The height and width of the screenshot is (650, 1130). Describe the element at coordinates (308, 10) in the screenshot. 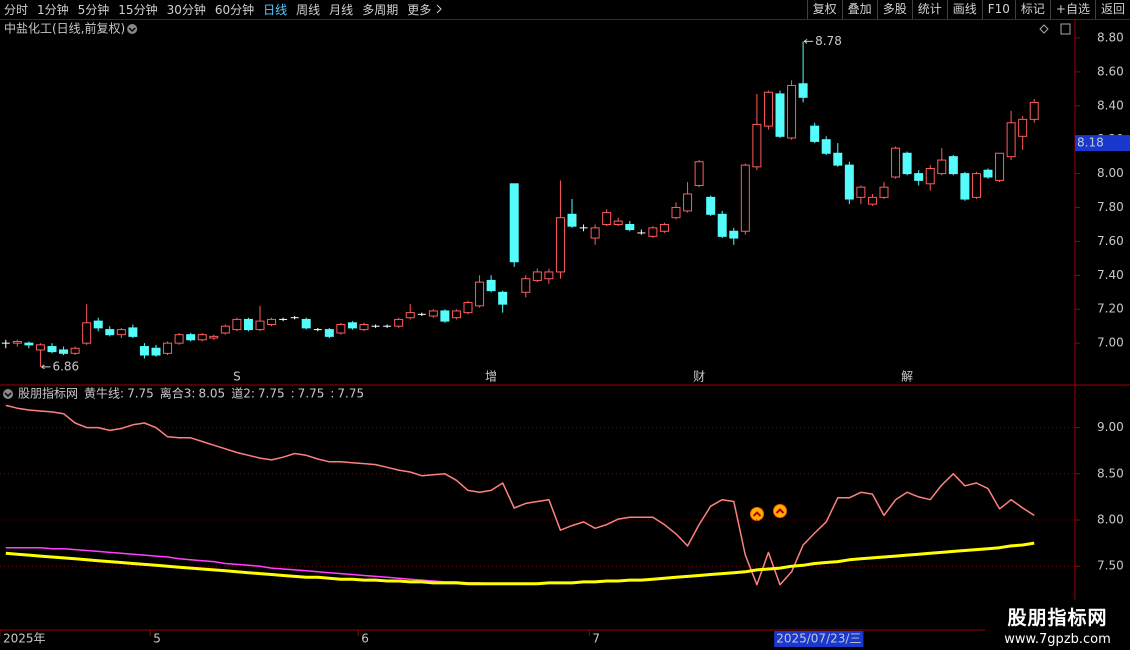

I see `period-tab: 周线` at that location.